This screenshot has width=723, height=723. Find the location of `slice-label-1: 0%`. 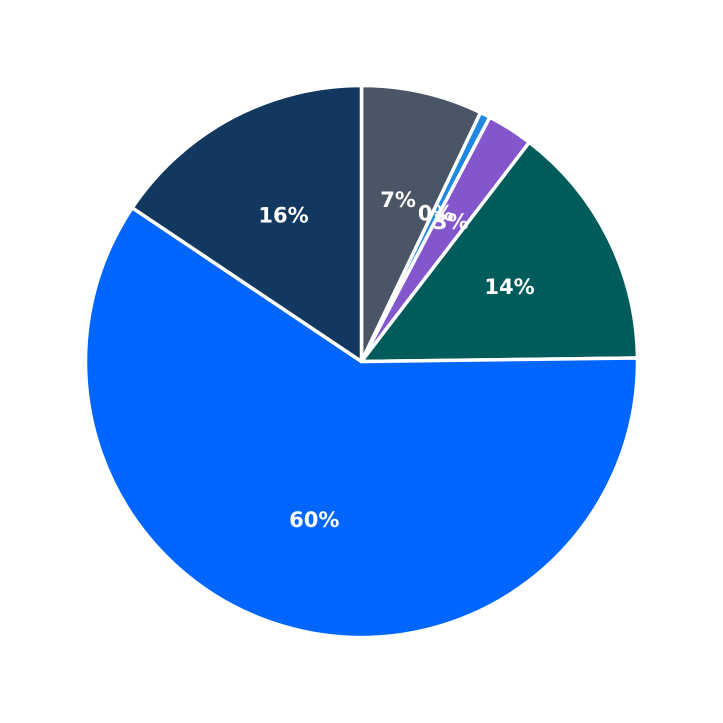

slice-label-1: 0% is located at coordinates (436, 213).